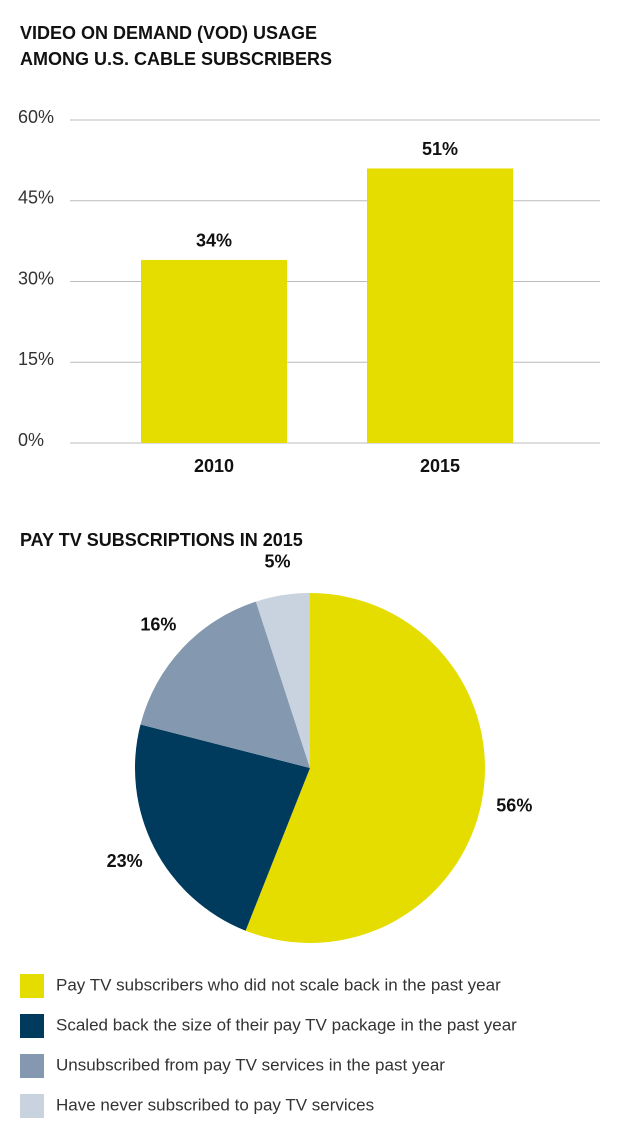 The width and height of the screenshot is (620, 1144). What do you see at coordinates (440, 466) in the screenshot?
I see `x-tick-label: 2015` at bounding box center [440, 466].